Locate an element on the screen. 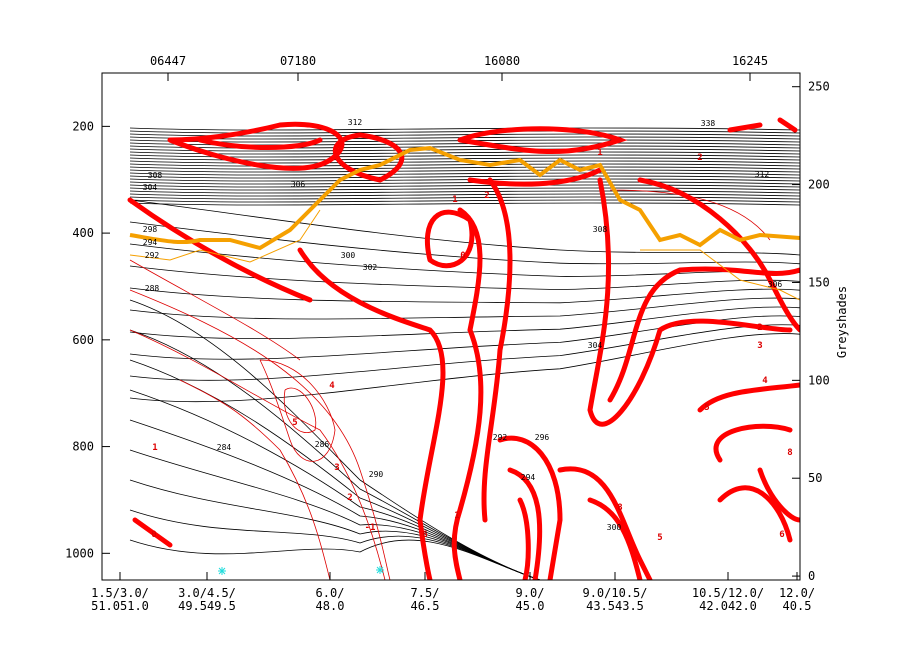  x-tick-label: 49.549.5 is located at coordinates (207, 606).